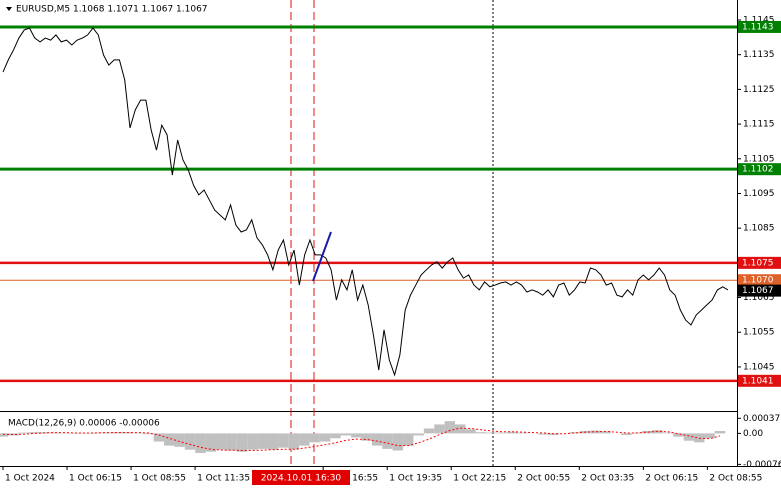 The width and height of the screenshot is (781, 489). What do you see at coordinates (759, 298) in the screenshot?
I see `y-tick-label: 1.1065` at bounding box center [759, 298].